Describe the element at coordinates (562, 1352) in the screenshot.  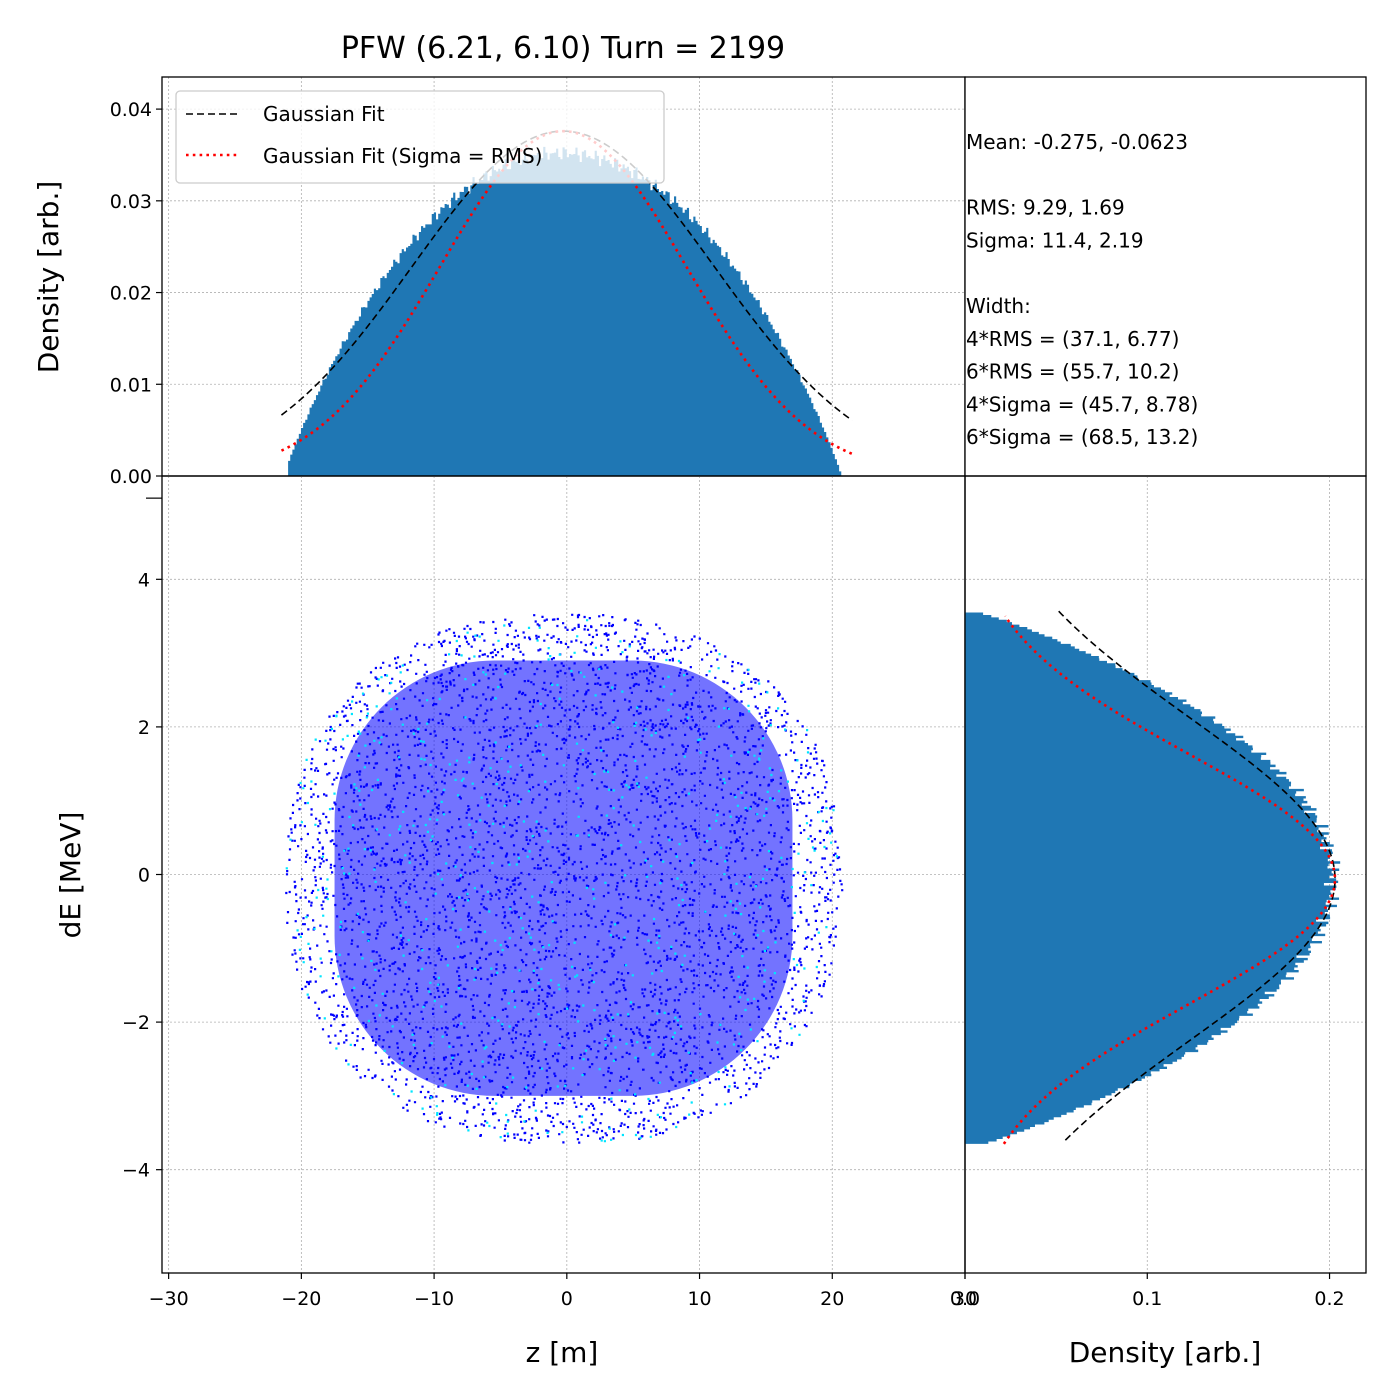
I see `main-x-axis-label: z [m]` at that location.